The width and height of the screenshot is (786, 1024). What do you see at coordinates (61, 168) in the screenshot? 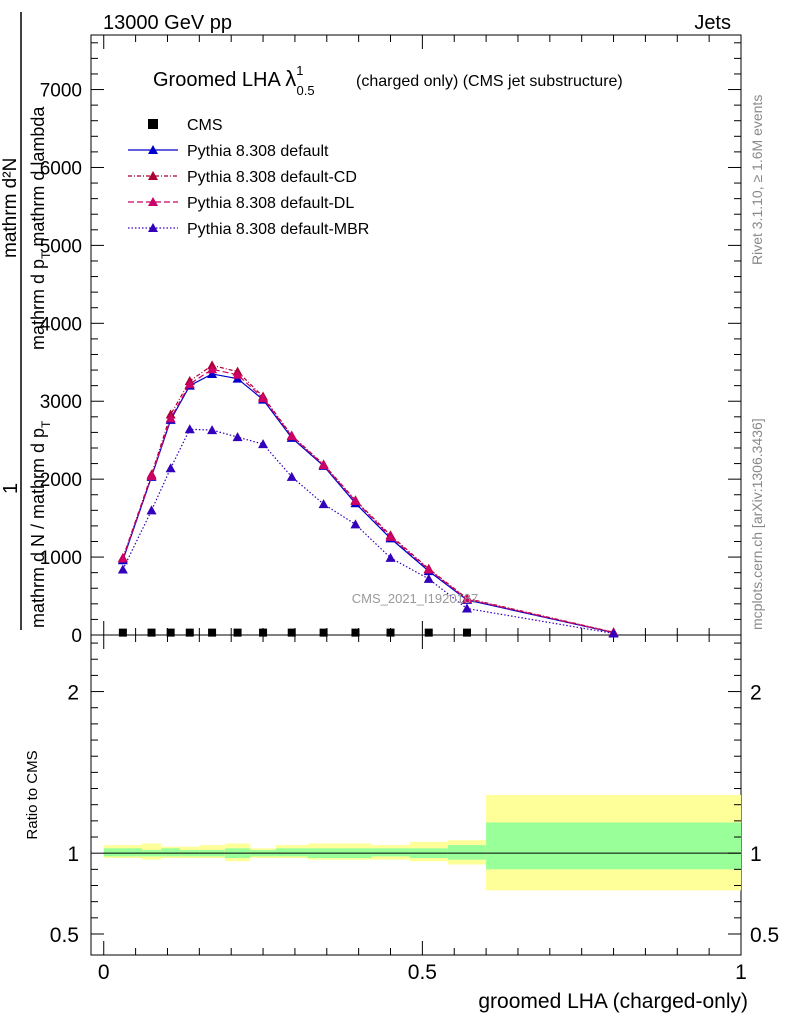
I see `main-ytick-label: 6000` at bounding box center [61, 168].